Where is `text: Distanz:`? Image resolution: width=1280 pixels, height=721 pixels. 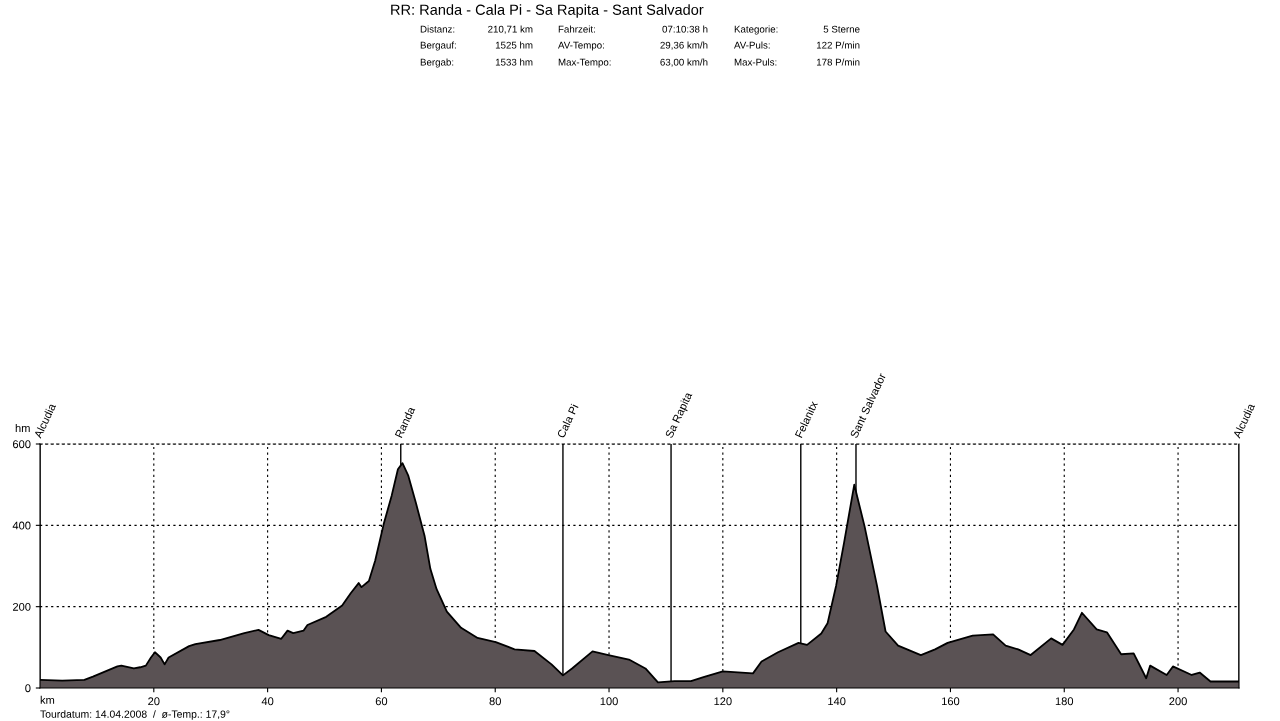 text: Distanz: is located at coordinates (437, 29).